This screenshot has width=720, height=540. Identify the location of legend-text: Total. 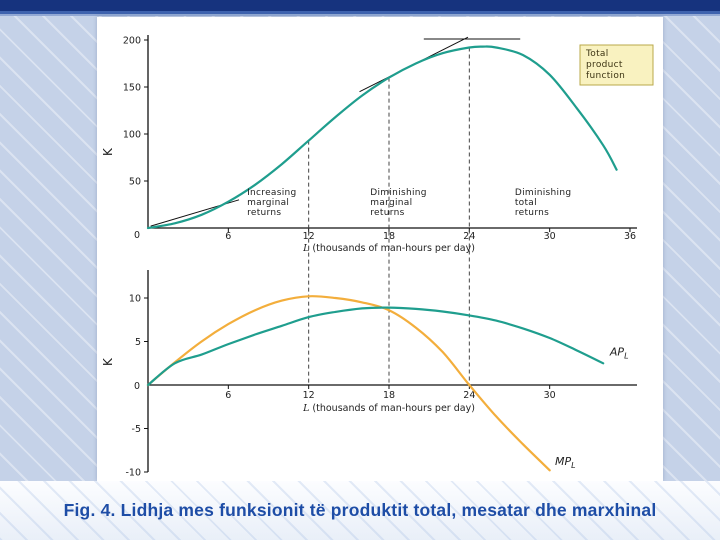
(597, 54).